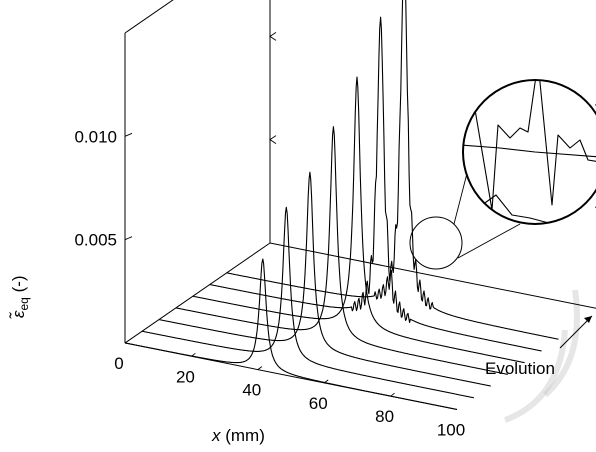 This screenshot has height=452, width=596. I want to click on zoom-circle-border, so click(529, 152).